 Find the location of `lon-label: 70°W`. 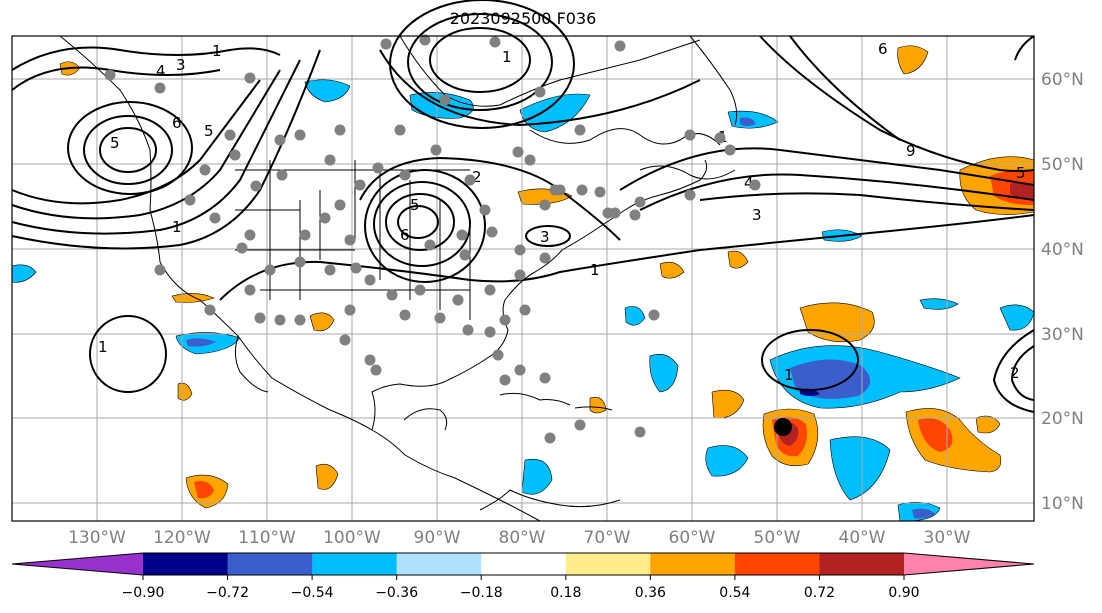

lon-label: 70°W is located at coordinates (607, 538).